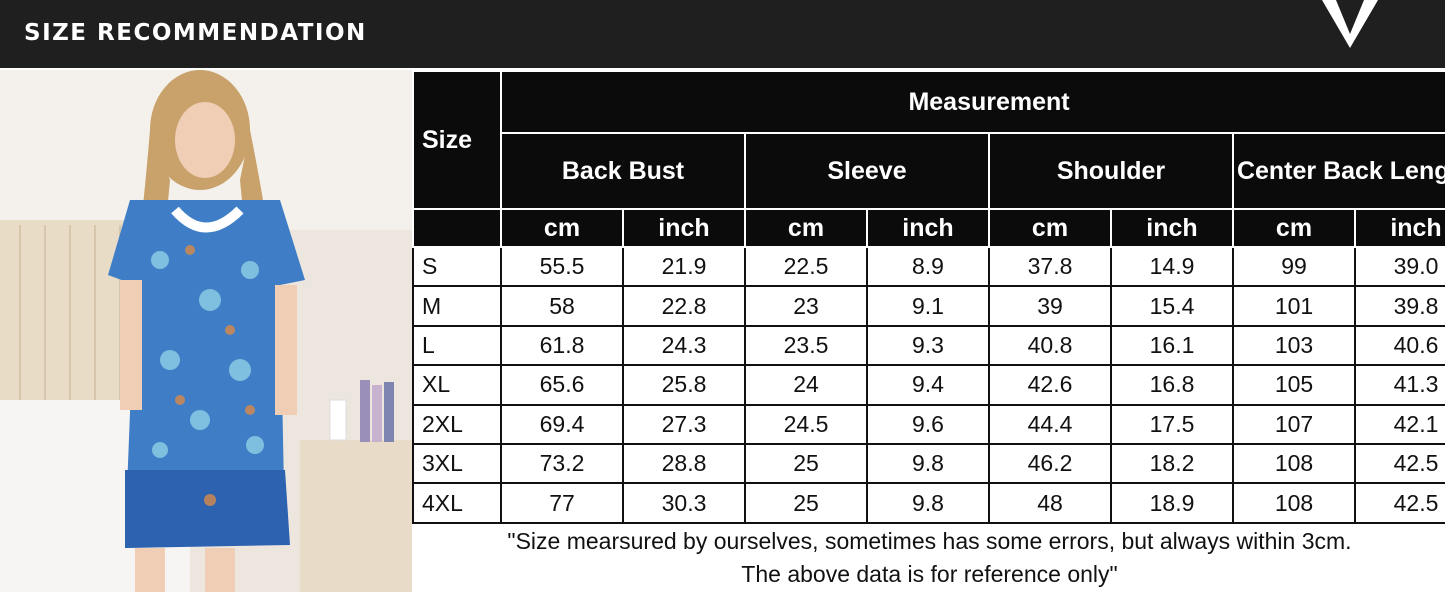 Image resolution: width=1445 pixels, height=592 pixels. Describe the element at coordinates (806, 306) in the screenshot. I see `measure-cell: 23` at that location.